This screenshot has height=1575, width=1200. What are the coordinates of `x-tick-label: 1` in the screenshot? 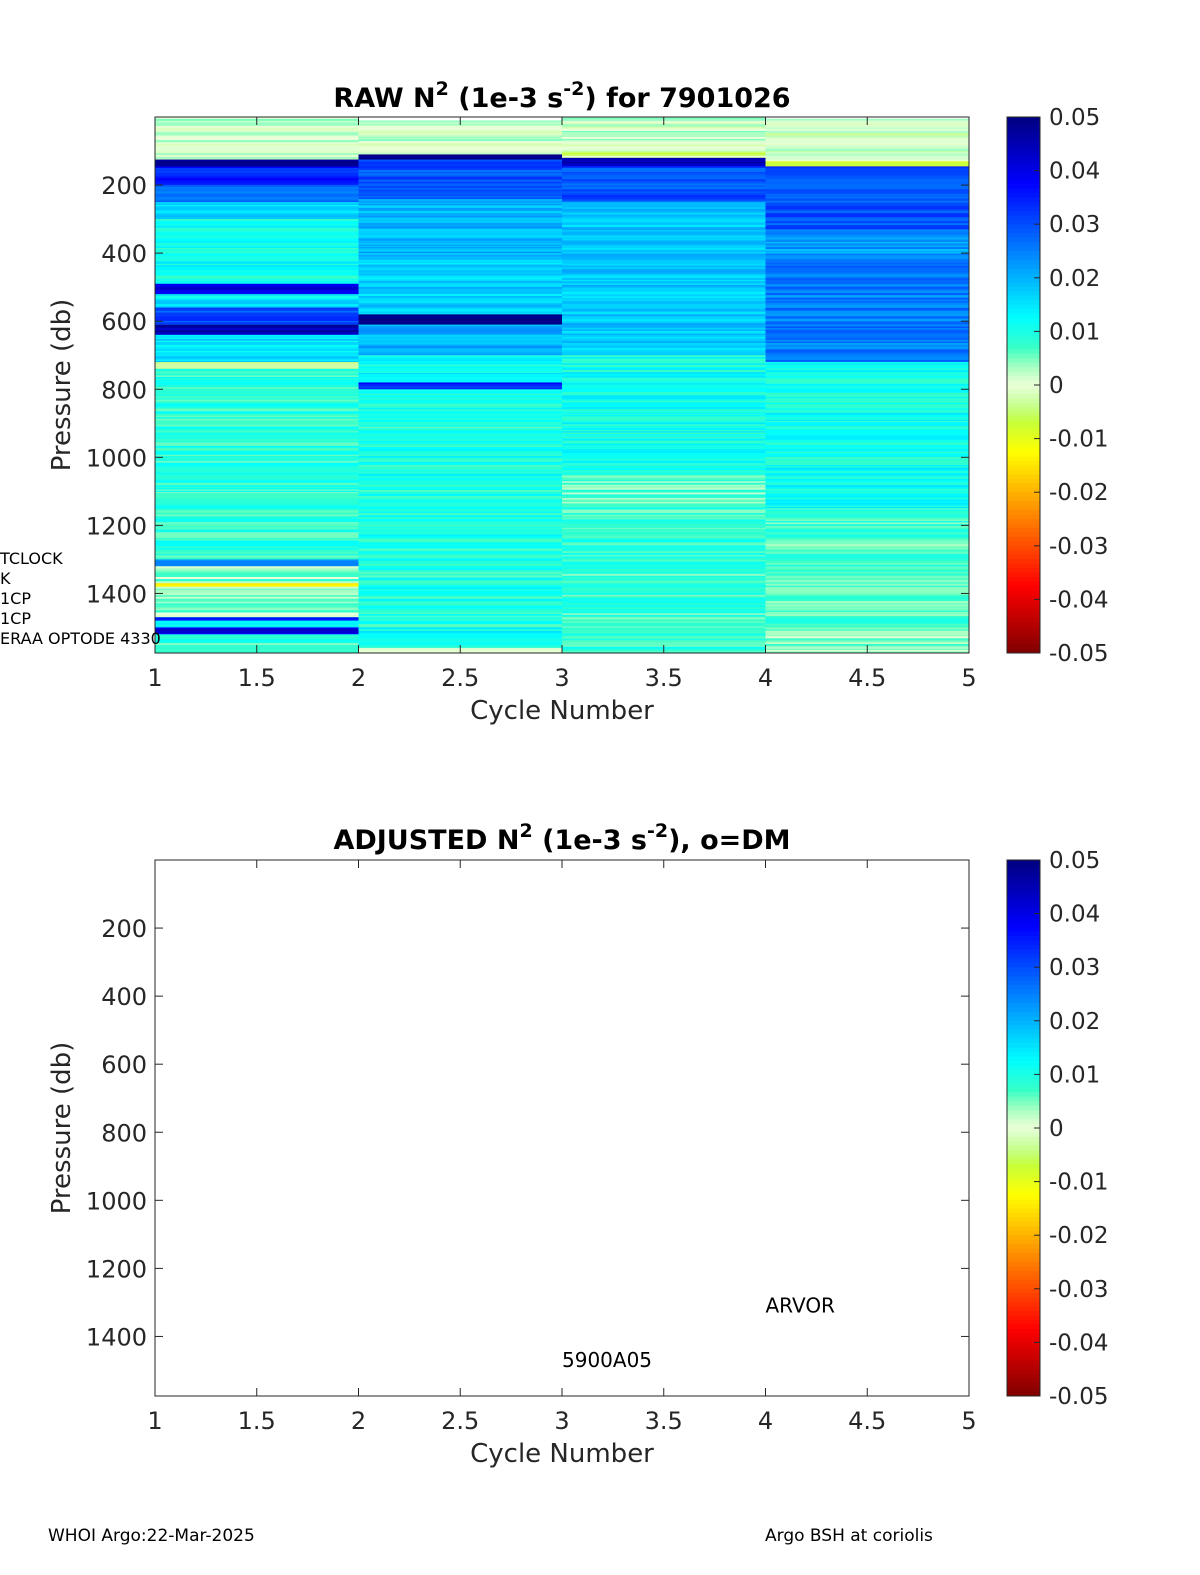 It's located at (154, 1421).